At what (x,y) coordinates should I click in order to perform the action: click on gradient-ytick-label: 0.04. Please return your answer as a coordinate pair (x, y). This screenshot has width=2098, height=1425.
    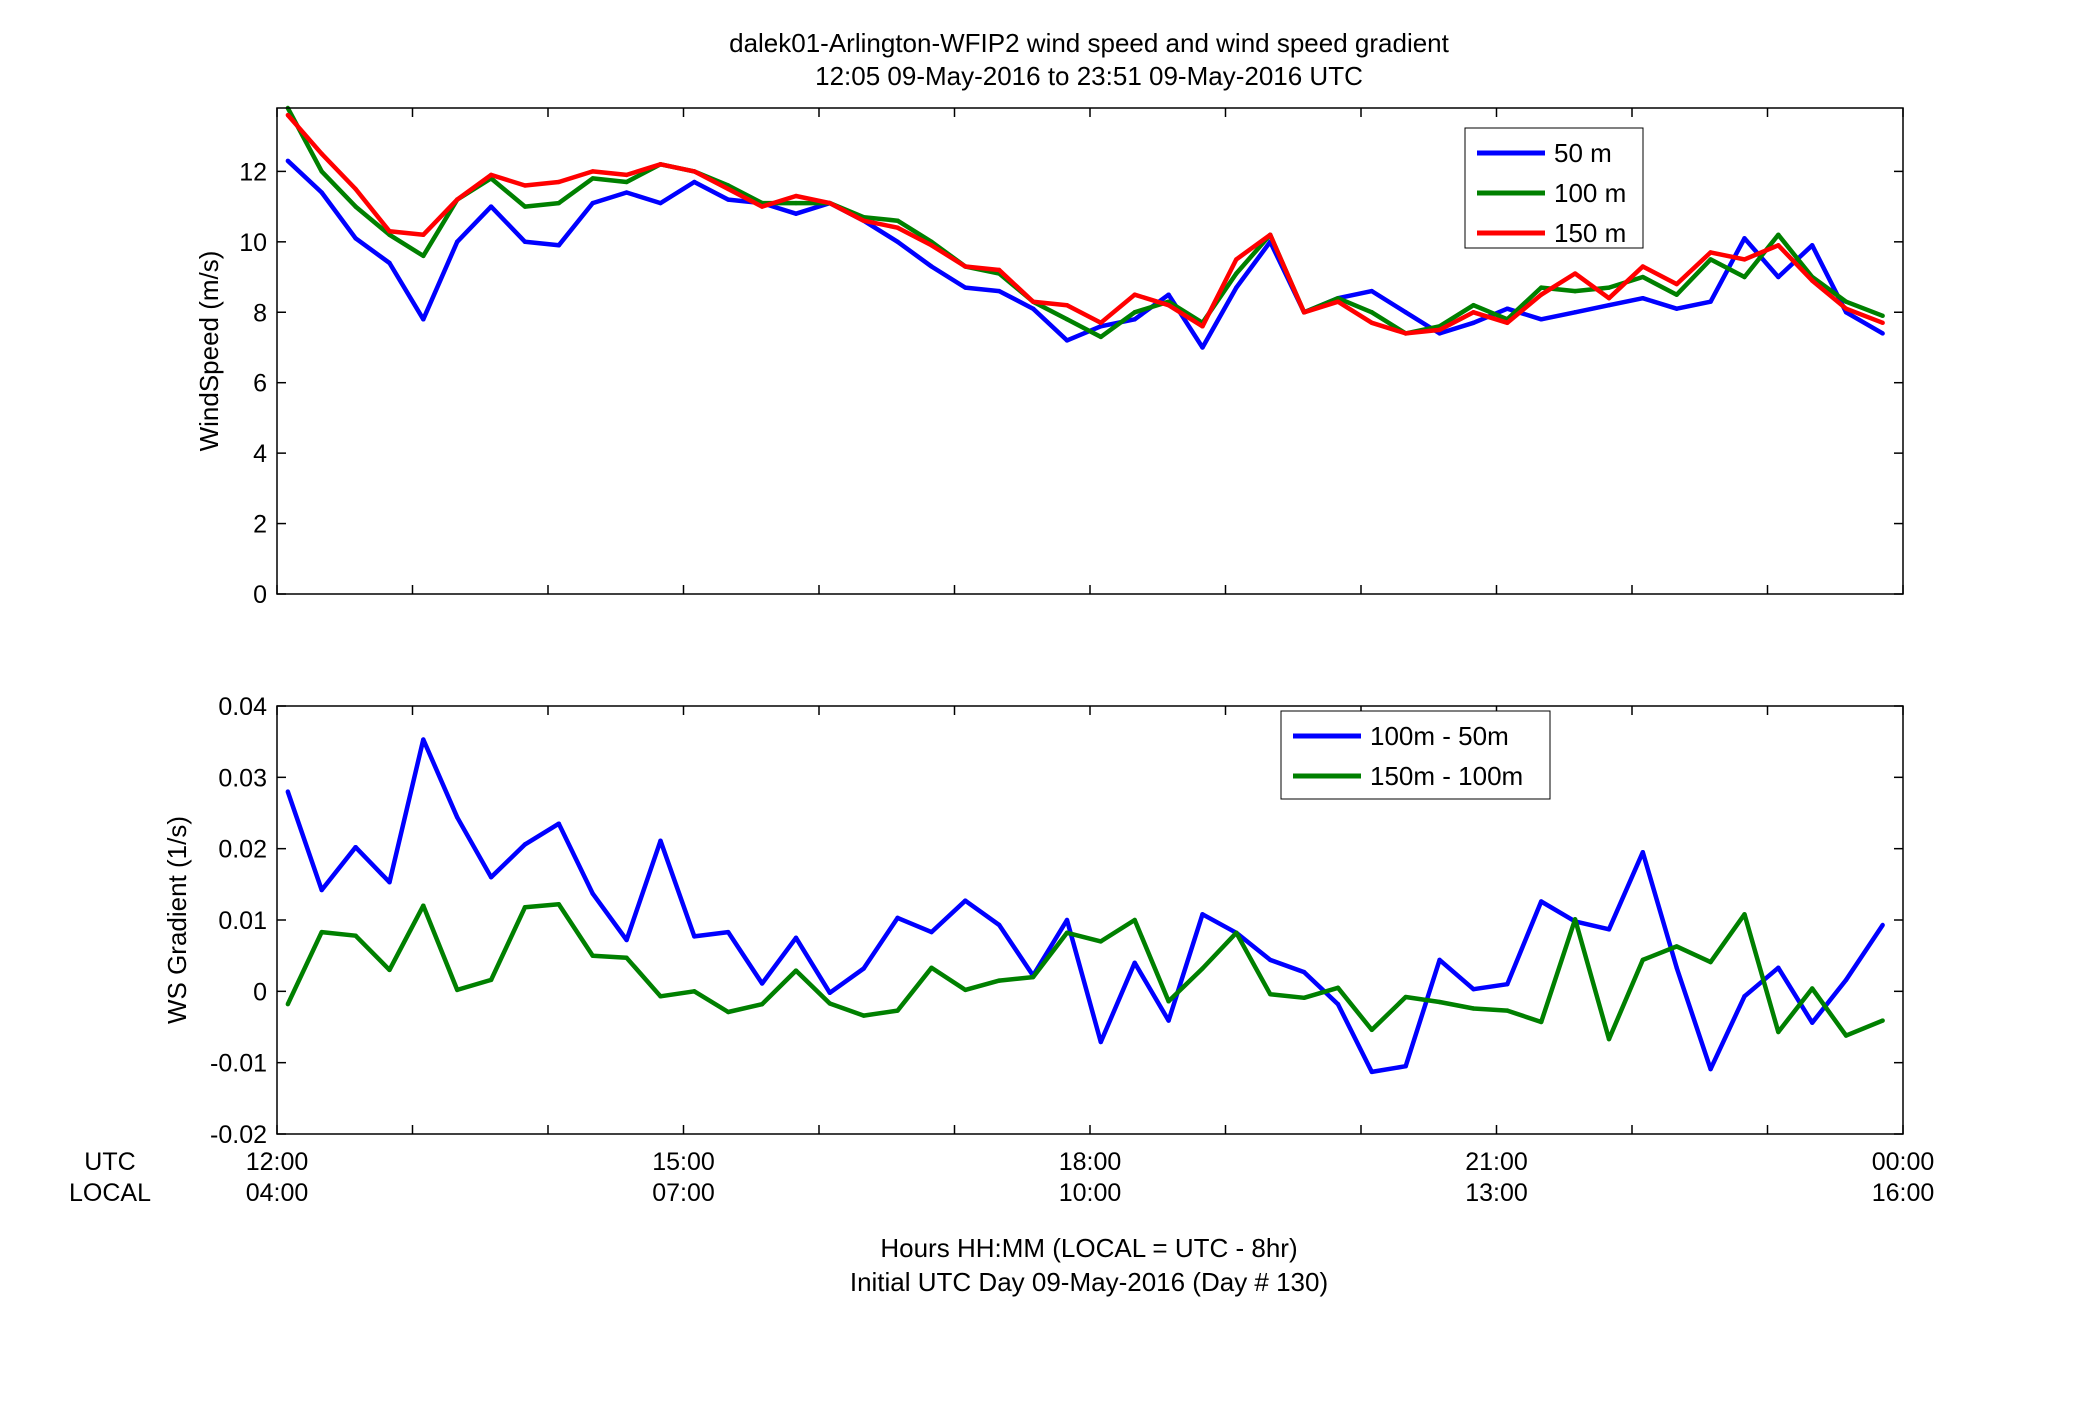
    Looking at the image, I should click on (242, 707).